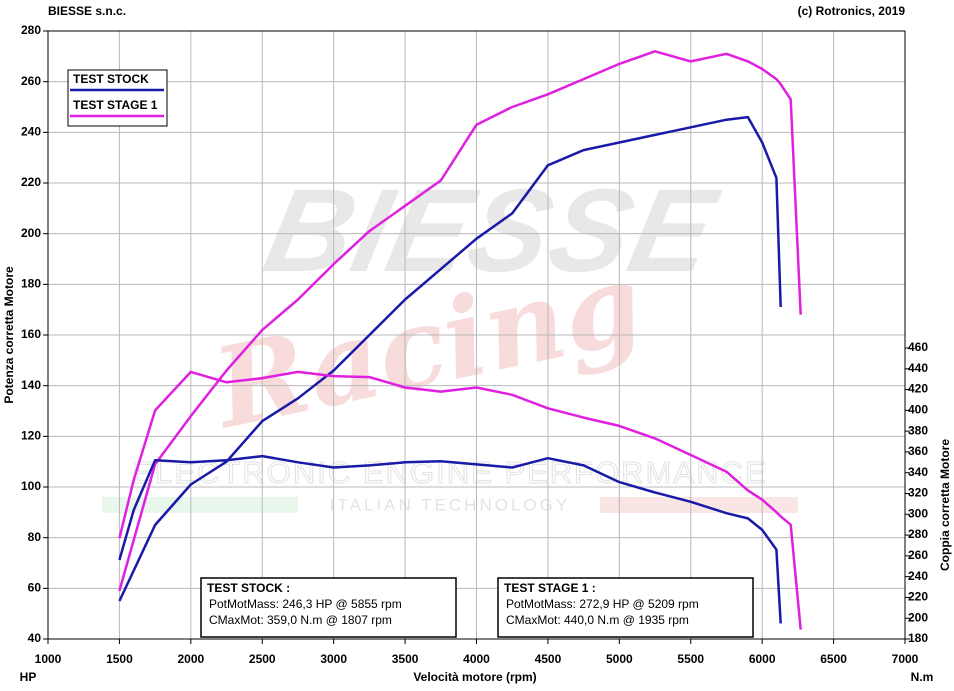 This screenshot has width=954, height=691. I want to click on y2-tick-label: 400, so click(918, 410).